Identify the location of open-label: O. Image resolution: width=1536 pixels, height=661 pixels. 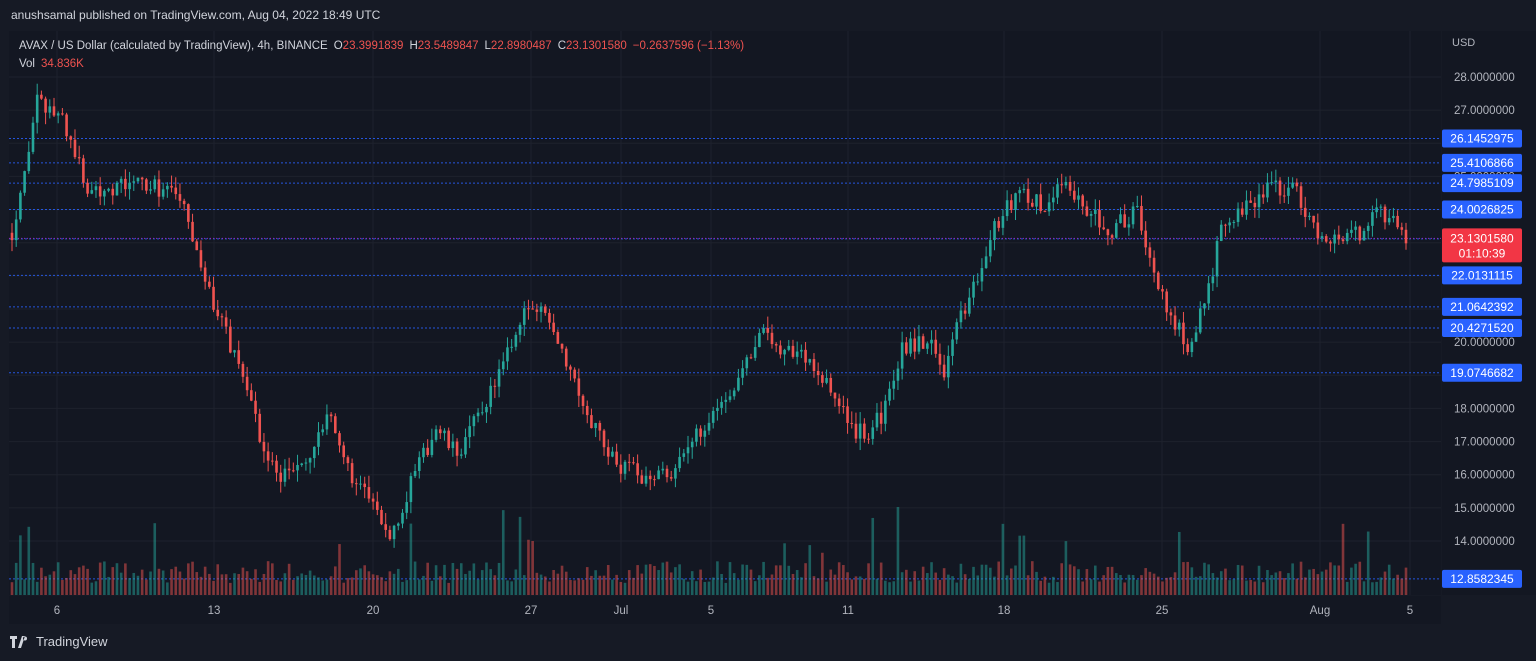
(338, 46).